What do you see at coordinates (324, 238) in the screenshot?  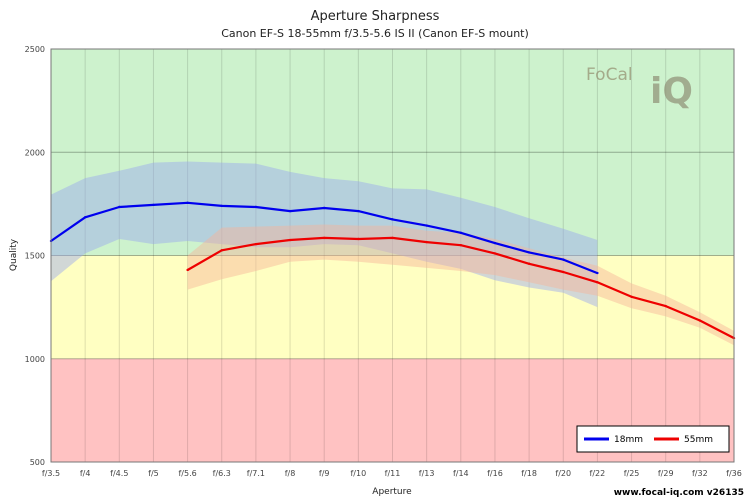 I see `point-55mm-f/9` at bounding box center [324, 238].